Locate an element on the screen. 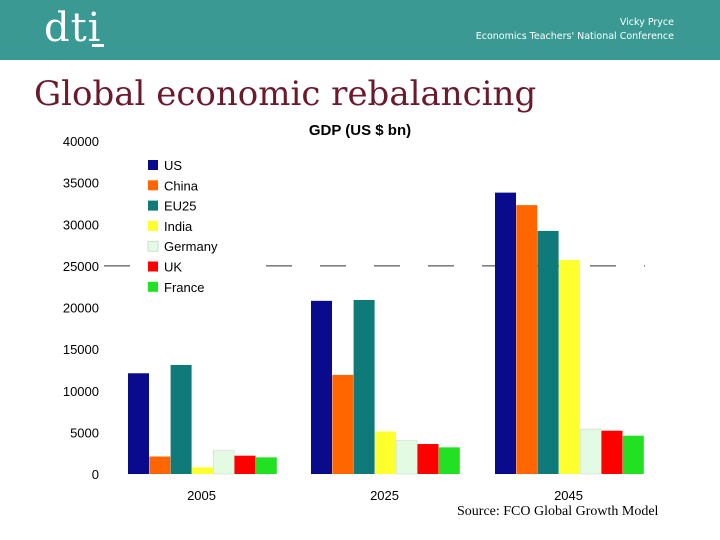  bar-us-2045 is located at coordinates (505, 333).